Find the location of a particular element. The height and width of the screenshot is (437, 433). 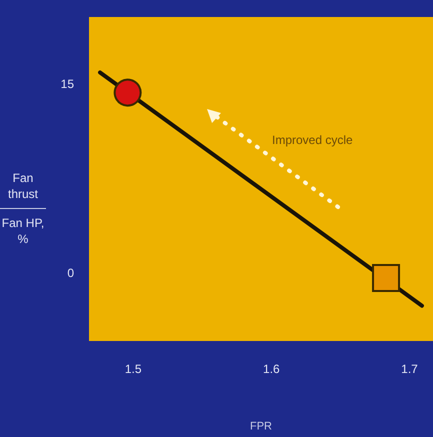

text: Fan thrust Fan HP, % is located at coordinates (23, 208).